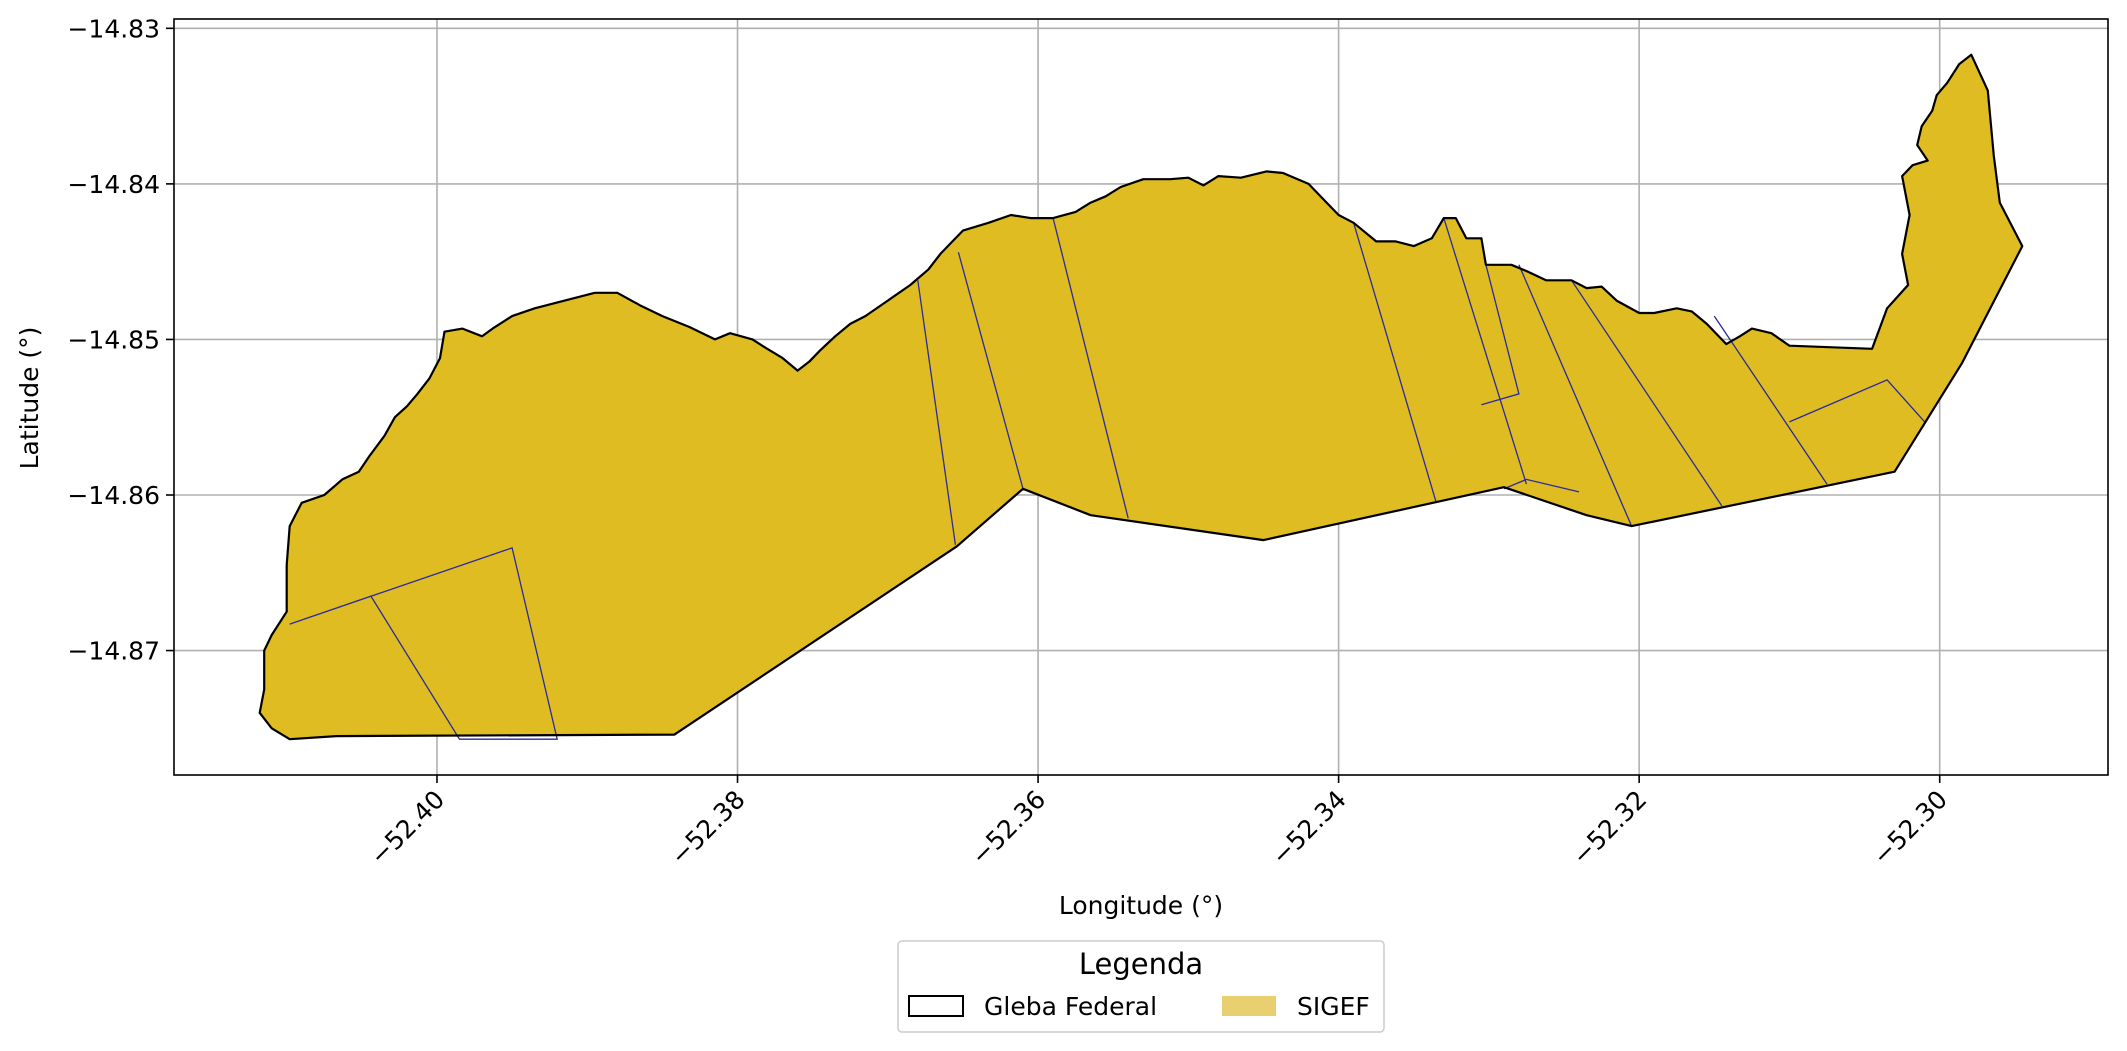  What do you see at coordinates (708, 828) in the screenshot?
I see `x-tick-label-1: −52.38` at bounding box center [708, 828].